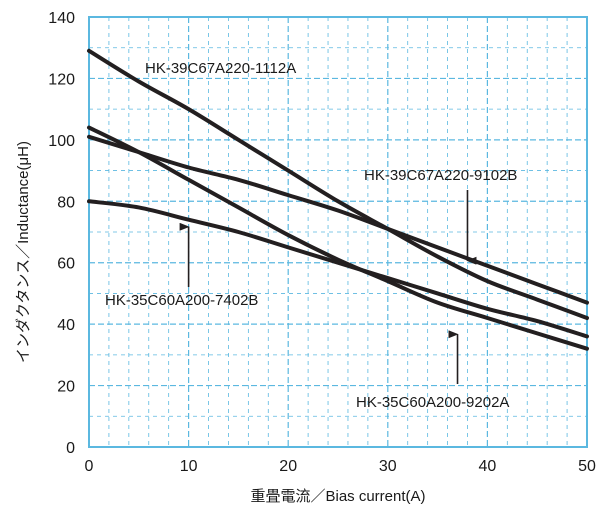 The image size is (611, 508). I want to click on y-tick-label: 0, so click(70, 448).